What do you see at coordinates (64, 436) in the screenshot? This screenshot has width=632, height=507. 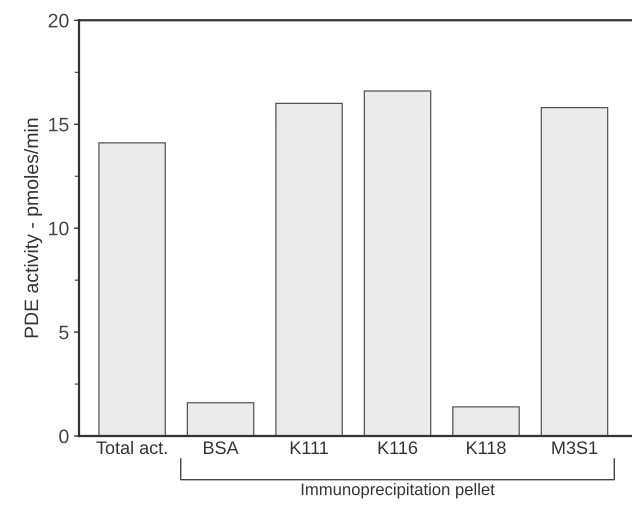 I see `y-tick-label: 0` at bounding box center [64, 436].